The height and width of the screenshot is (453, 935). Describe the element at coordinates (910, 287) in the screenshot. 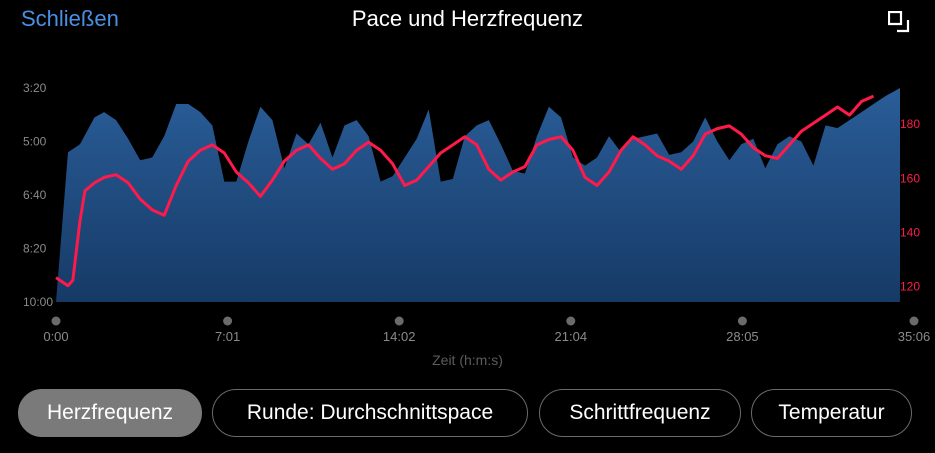

I see `y-tick-label-right: 120` at that location.